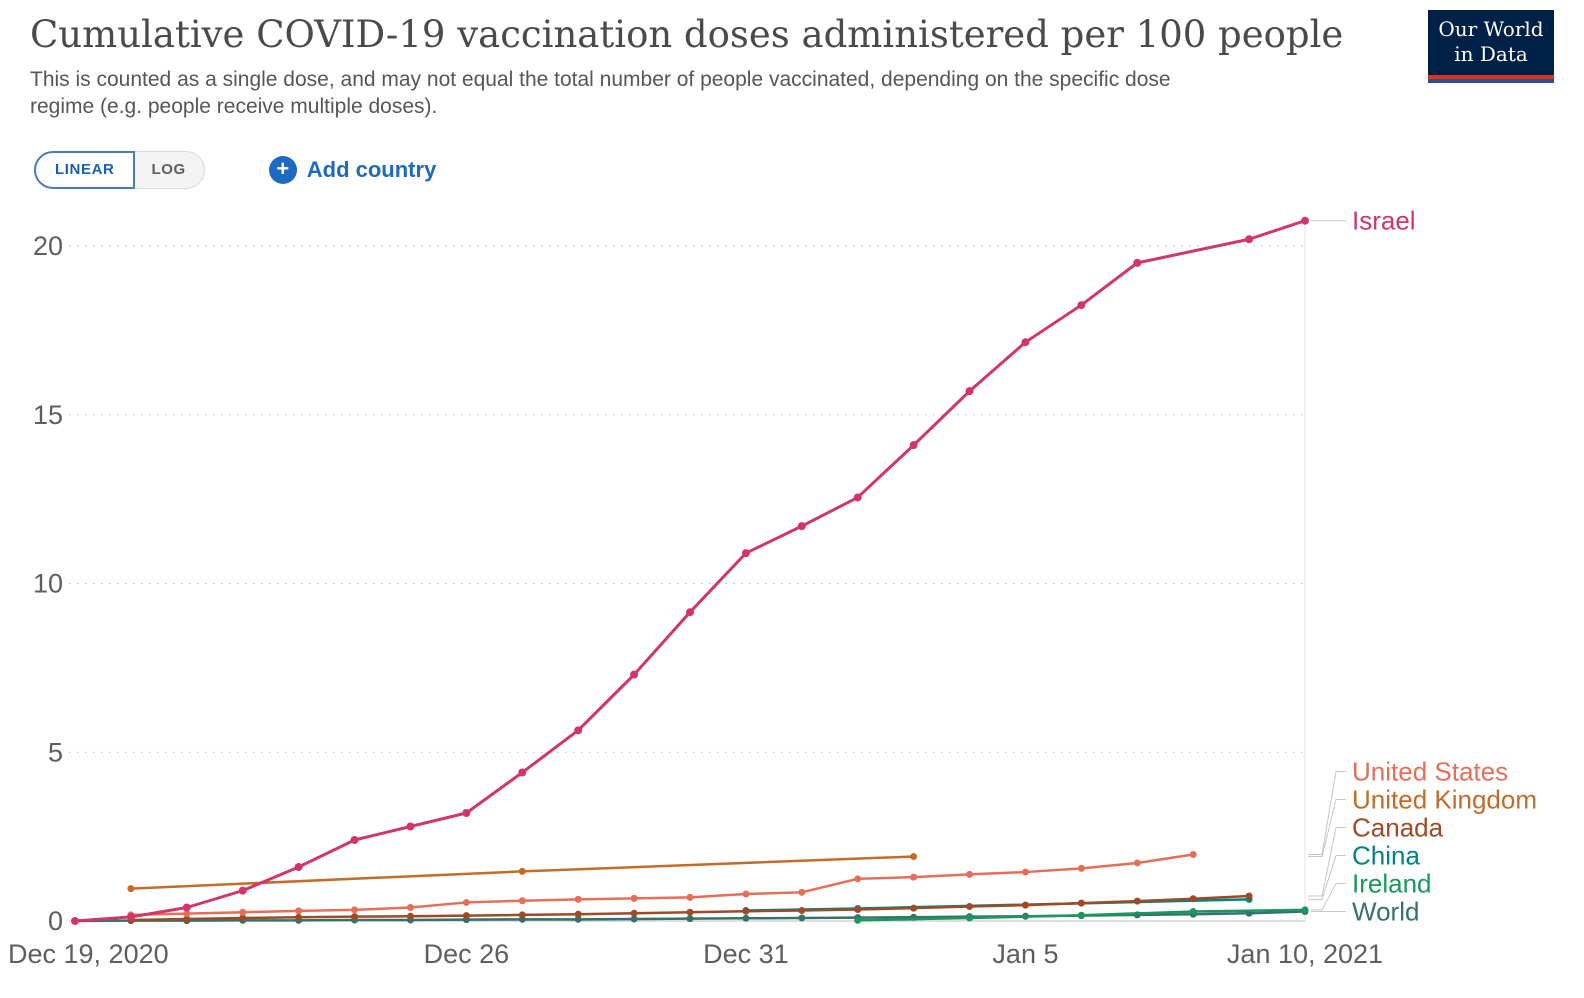 Image resolution: width=1584 pixels, height=998 pixels. Describe the element at coordinates (1385, 912) in the screenshot. I see `series-label-world: World` at that location.